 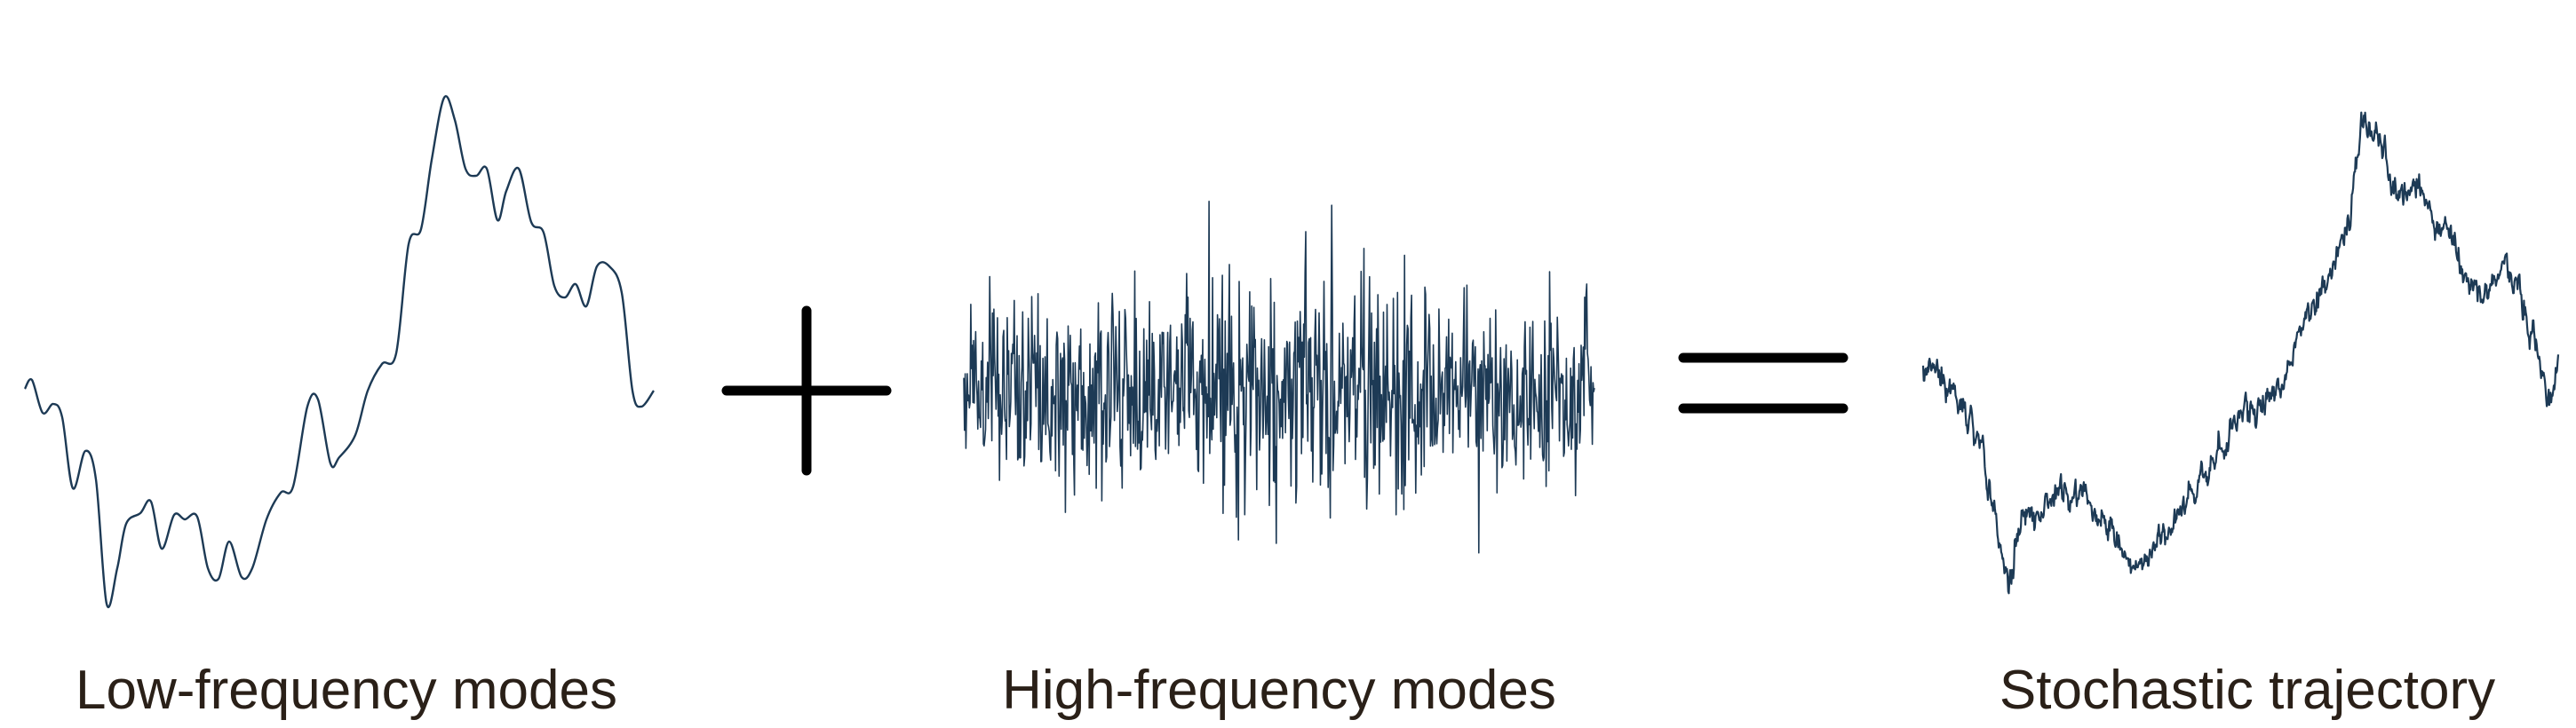 What do you see at coordinates (2247, 690) in the screenshot?
I see `stochastic-trajectory-label: Stochastic trajectory` at bounding box center [2247, 690].